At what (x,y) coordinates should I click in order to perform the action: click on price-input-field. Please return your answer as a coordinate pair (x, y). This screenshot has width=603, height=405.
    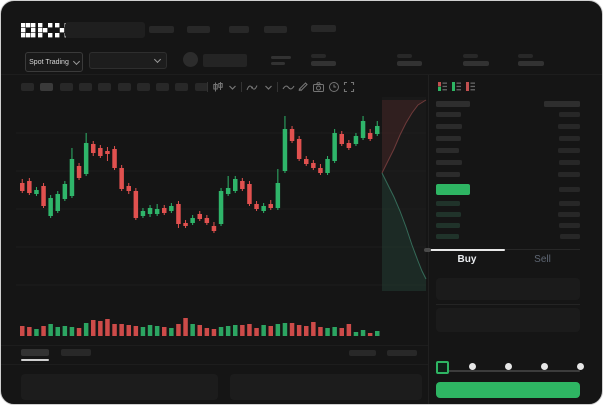
    Looking at the image, I should click on (508, 289).